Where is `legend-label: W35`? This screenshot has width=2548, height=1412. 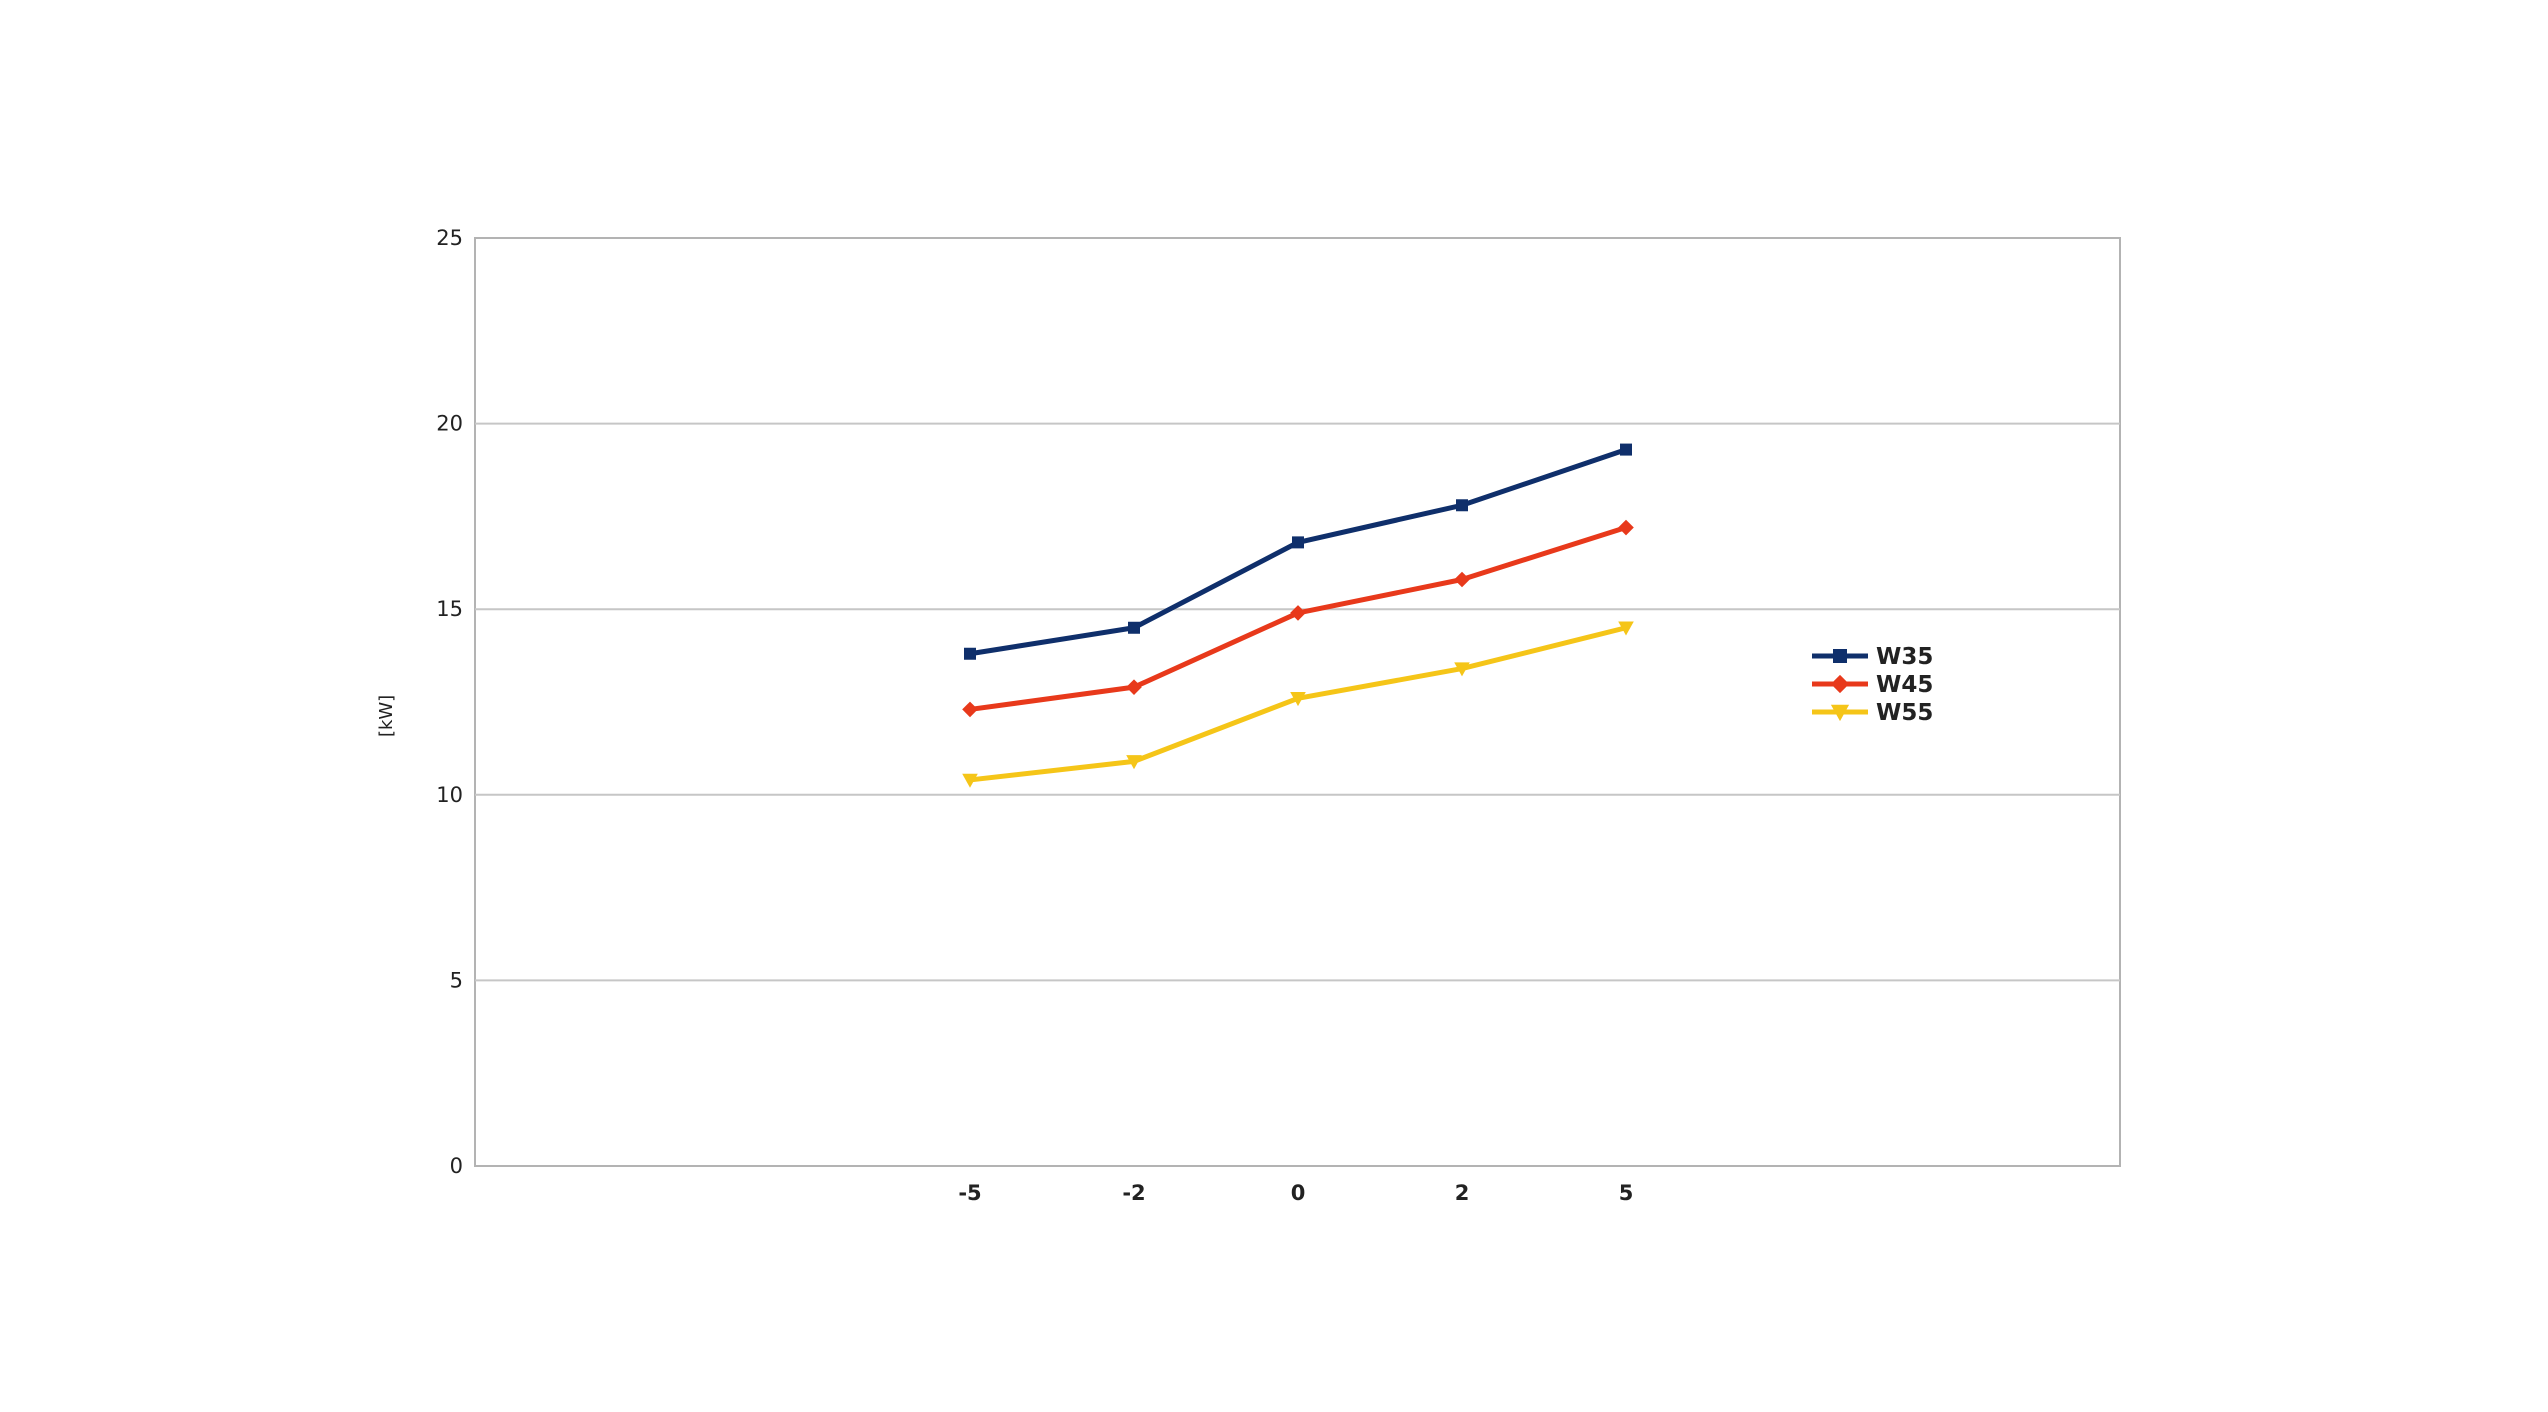
legend-label: W35 is located at coordinates (1904, 657).